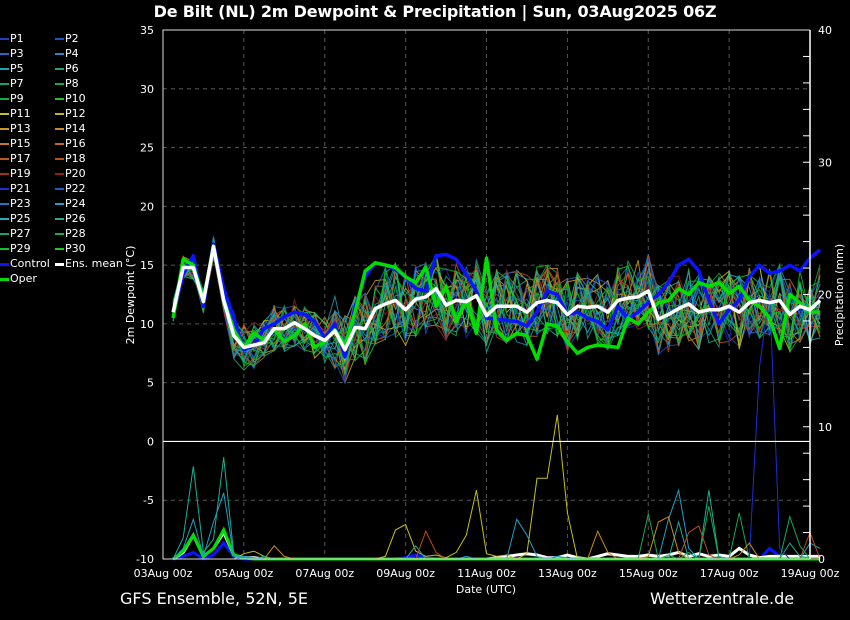  I want to click on legend-label: P17, so click(20, 158).